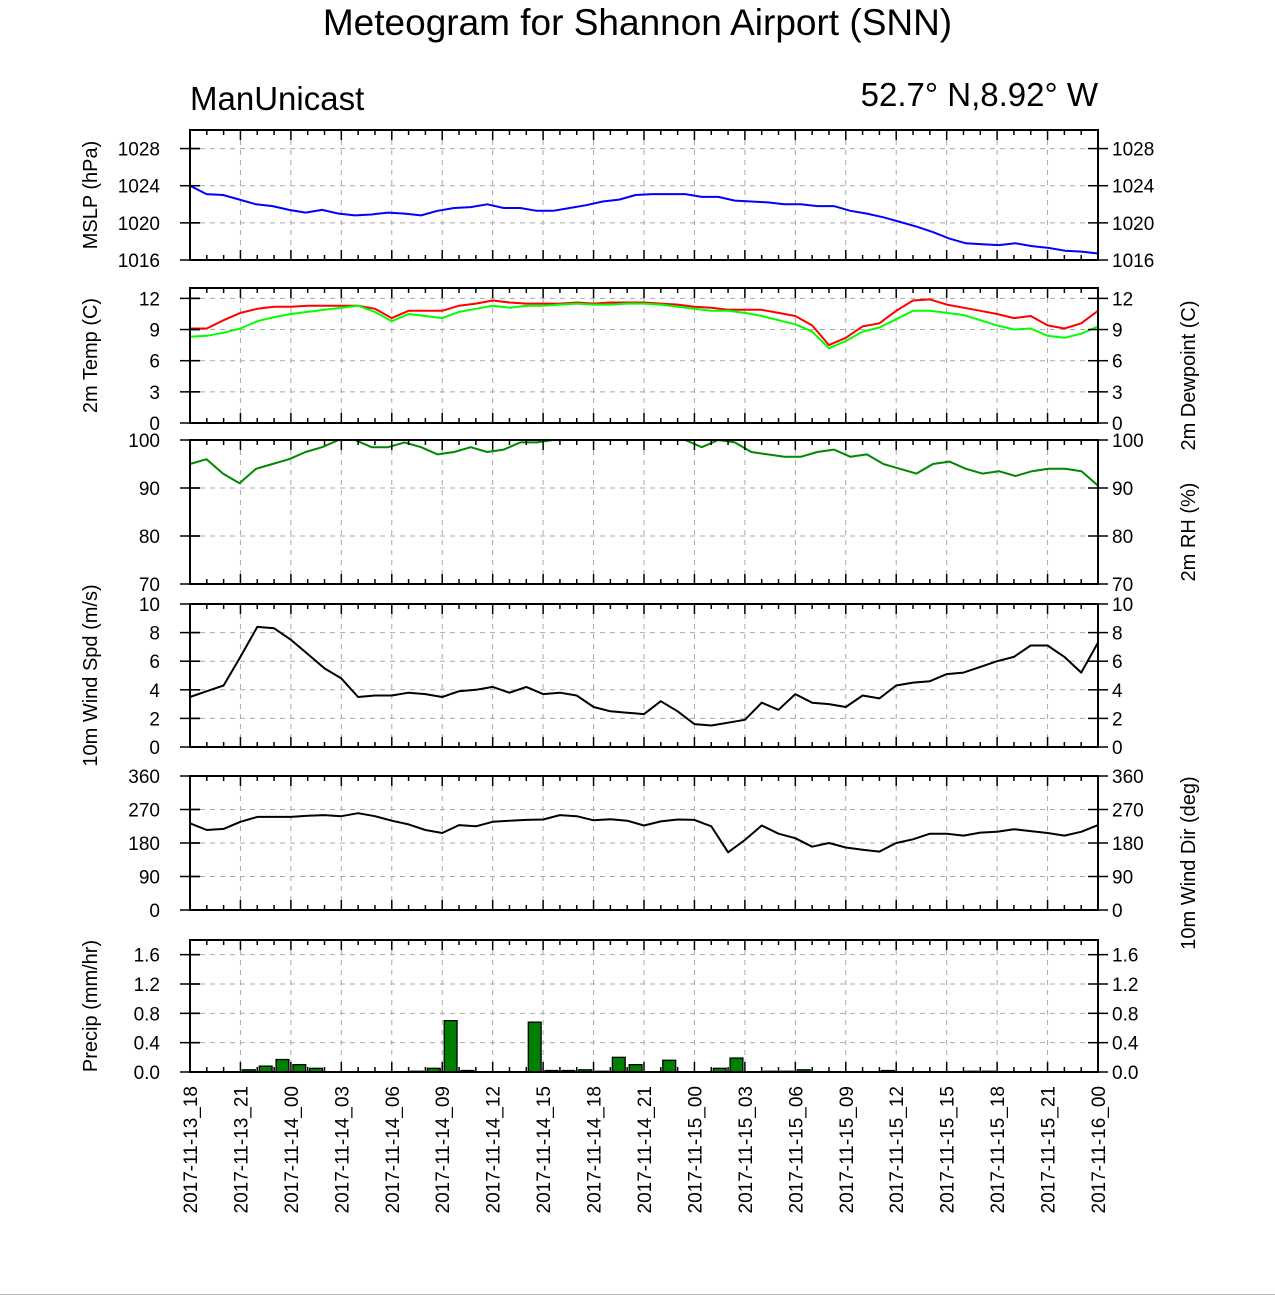  Describe the element at coordinates (645, 1149) in the screenshot. I see `x-tick-label: 2017-11-14_21` at that location.